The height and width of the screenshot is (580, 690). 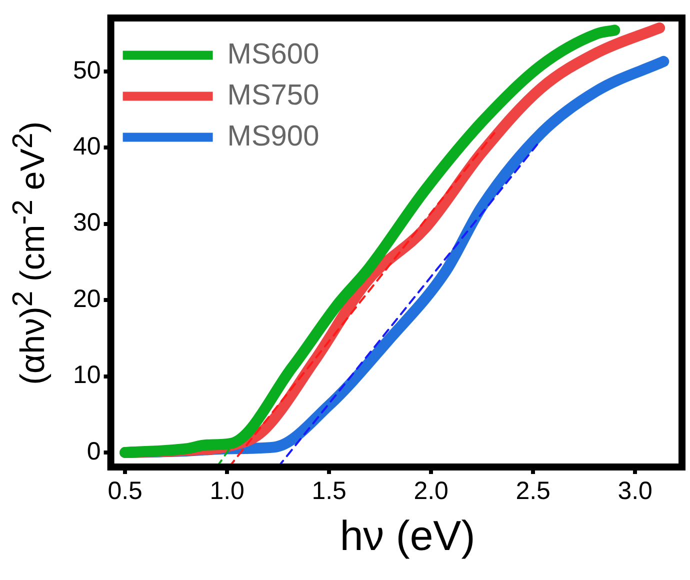 What do you see at coordinates (273, 54) in the screenshot?
I see `legend-label: MS600` at bounding box center [273, 54].